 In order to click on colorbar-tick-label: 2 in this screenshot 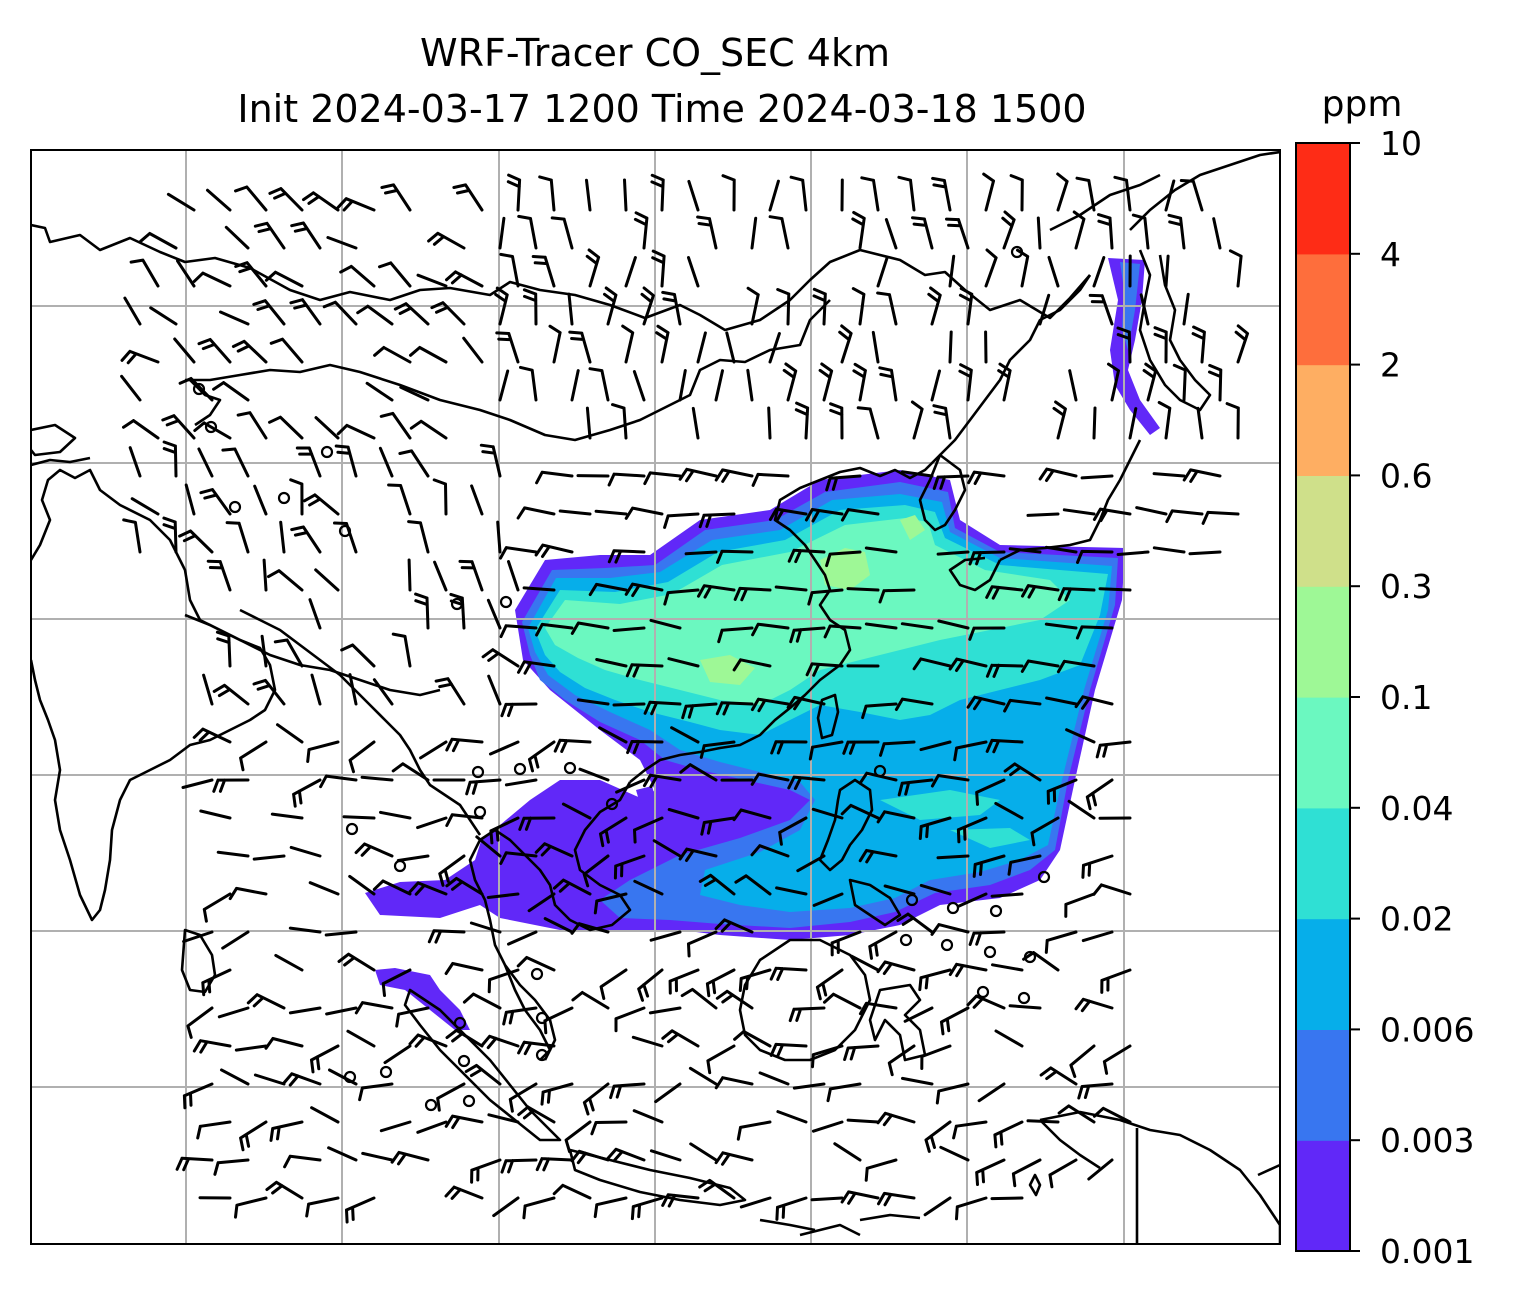, I will do `click(1390, 365)`.